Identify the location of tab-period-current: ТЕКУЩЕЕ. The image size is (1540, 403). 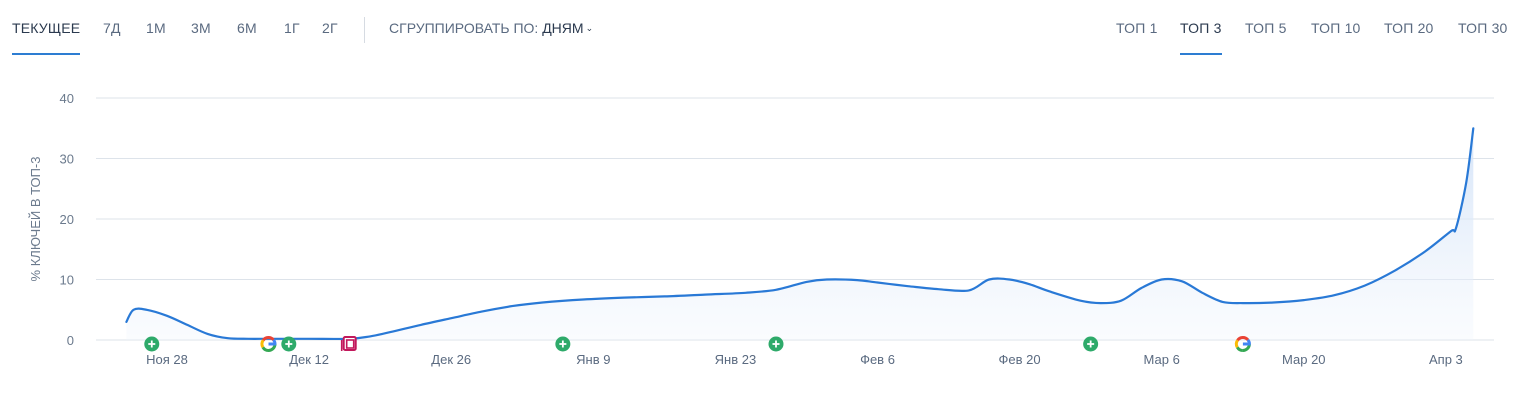
(46, 37).